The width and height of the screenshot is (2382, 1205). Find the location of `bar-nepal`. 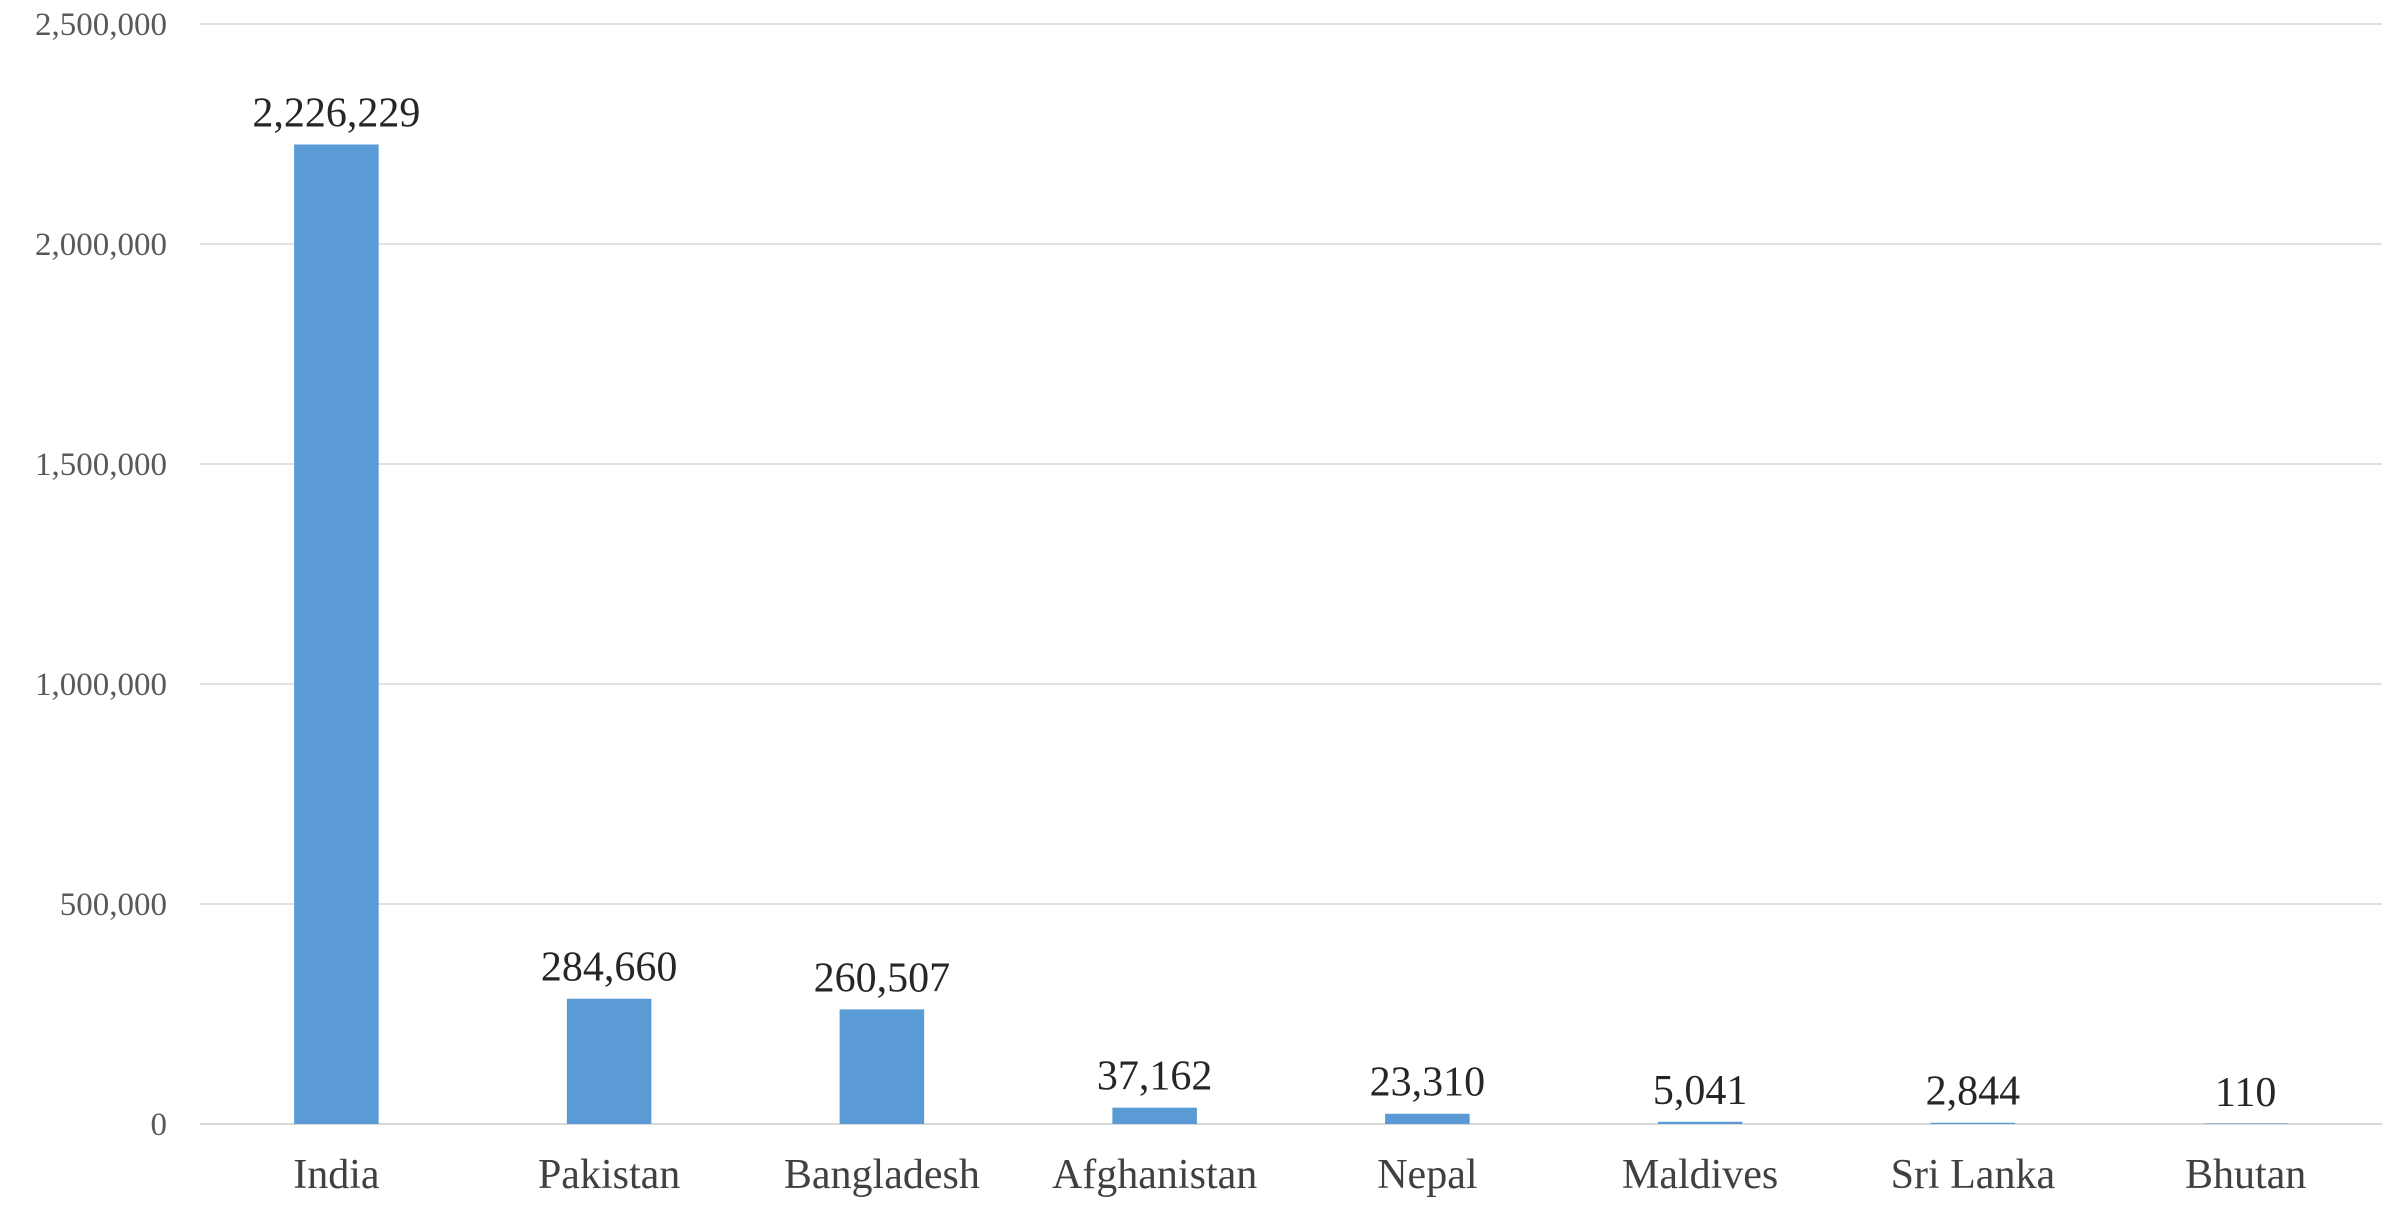

bar-nepal is located at coordinates (1427, 1118).